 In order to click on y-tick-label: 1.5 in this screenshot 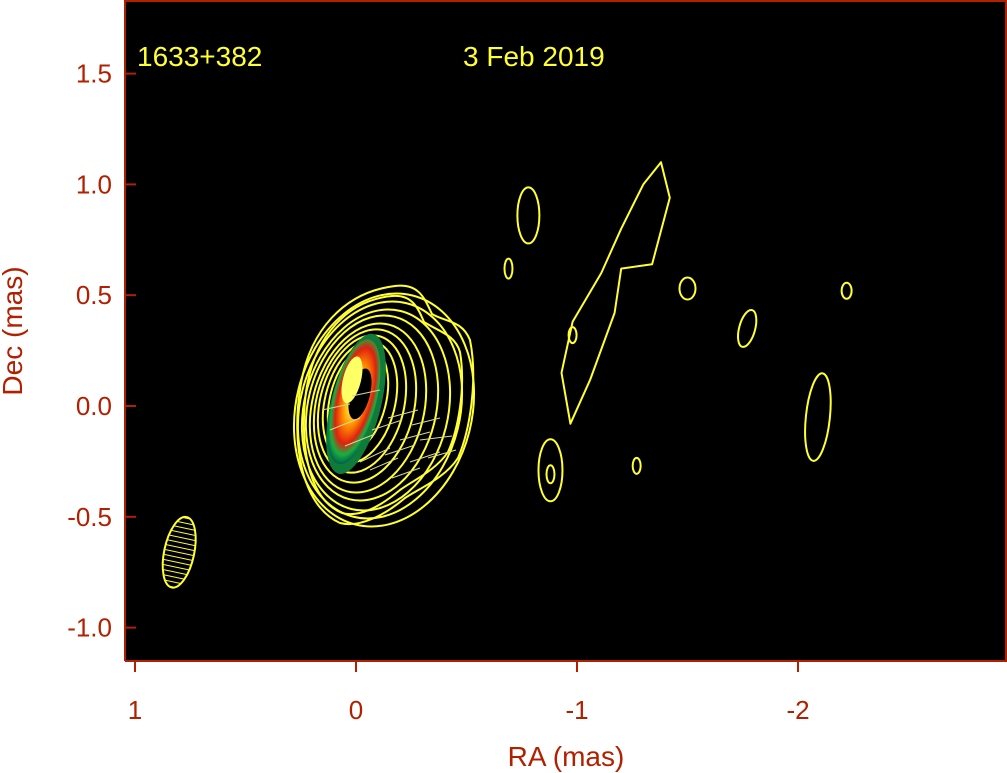, I will do `click(94, 74)`.